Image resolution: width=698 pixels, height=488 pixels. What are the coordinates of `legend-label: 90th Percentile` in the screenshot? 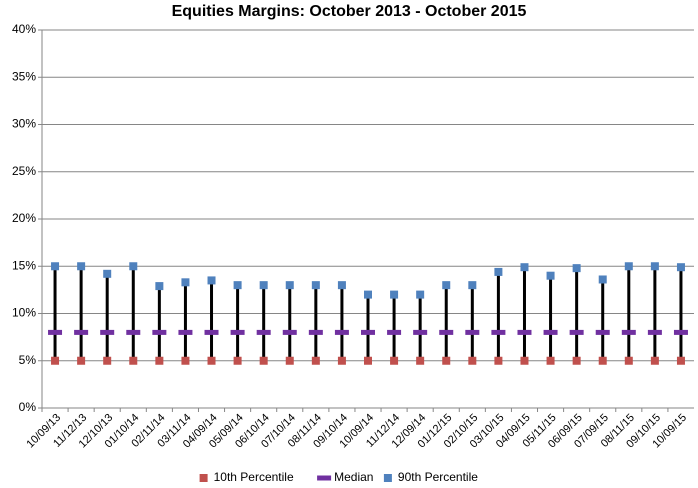 It's located at (438, 477).